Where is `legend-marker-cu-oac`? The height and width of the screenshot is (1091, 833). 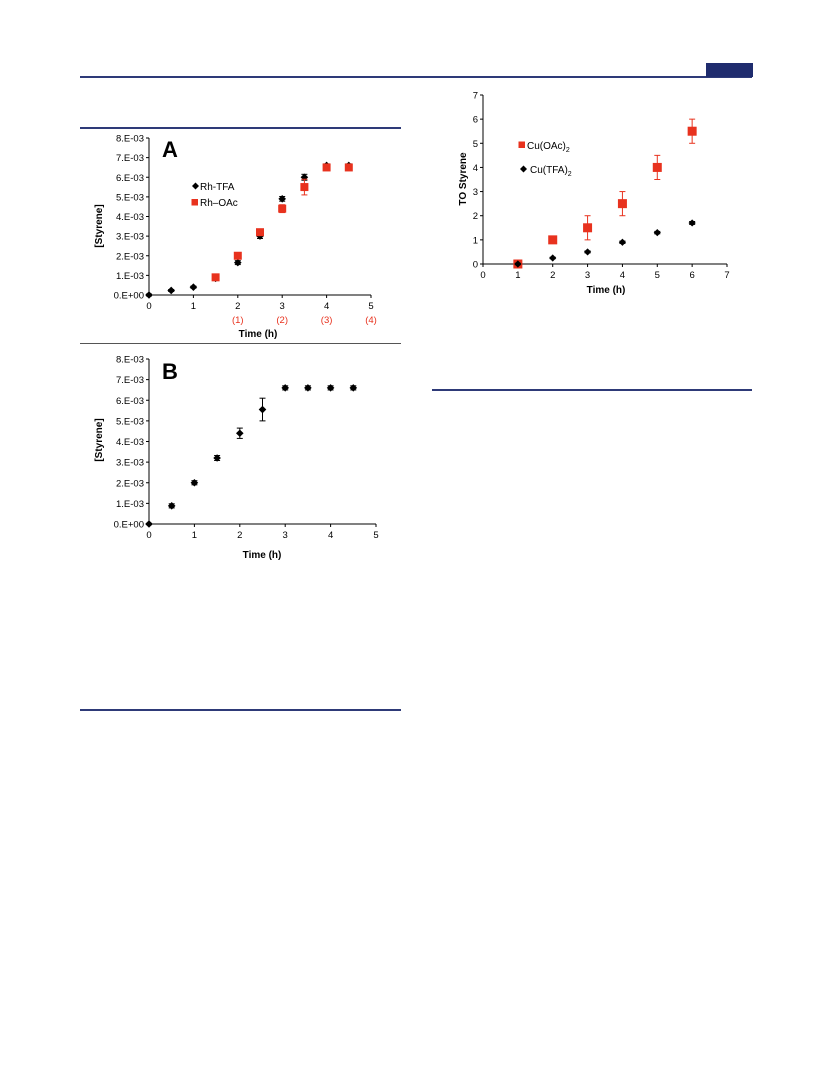 legend-marker-cu-oac is located at coordinates (521, 144).